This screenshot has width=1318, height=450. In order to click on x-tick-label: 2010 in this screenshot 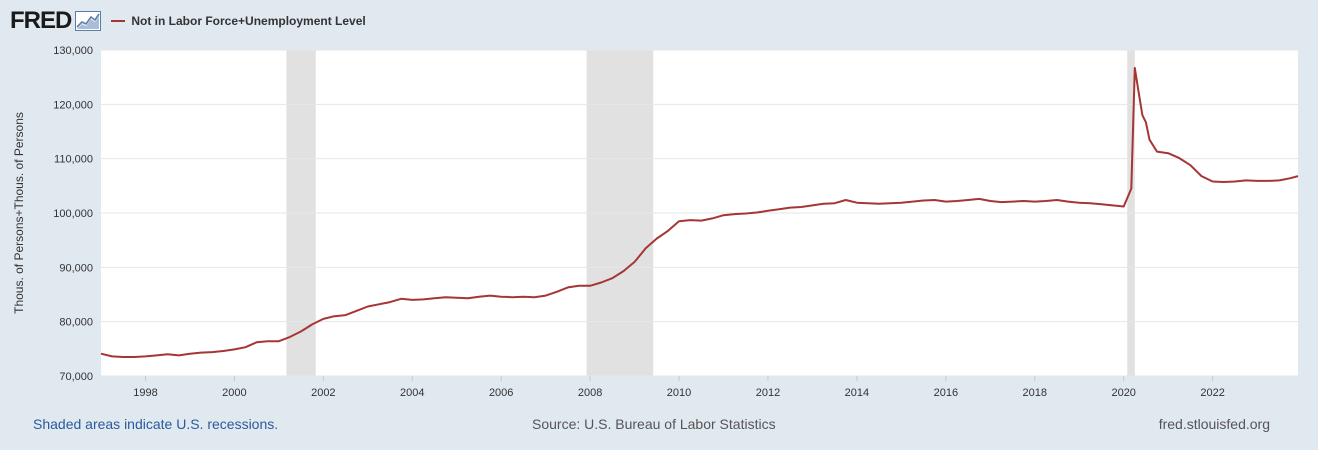, I will do `click(679, 393)`.